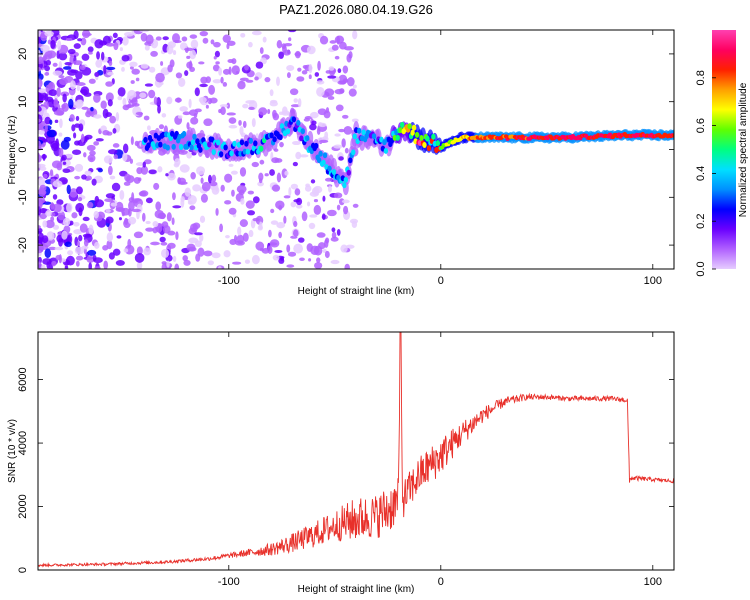  I want to click on snr-y-tick-label: 4000, so click(23, 443).